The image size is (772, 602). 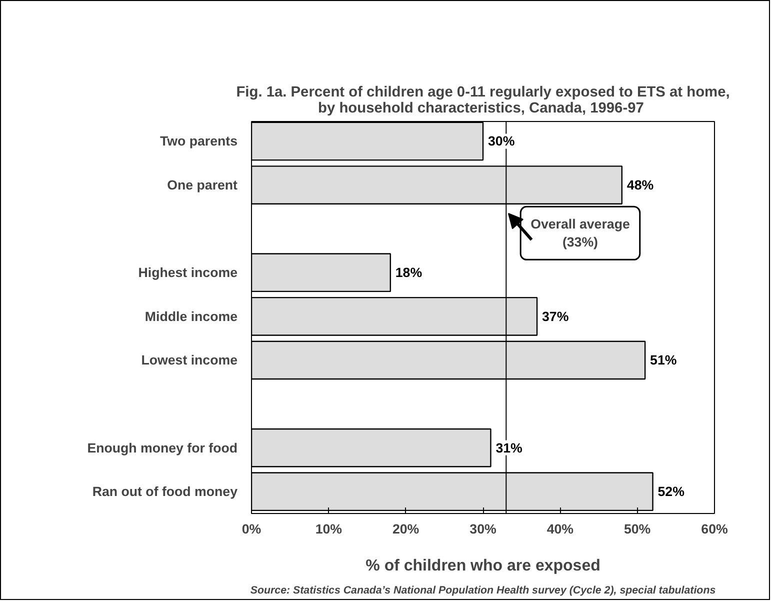 What do you see at coordinates (640, 185) in the screenshot?
I see `data-label: 48%` at bounding box center [640, 185].